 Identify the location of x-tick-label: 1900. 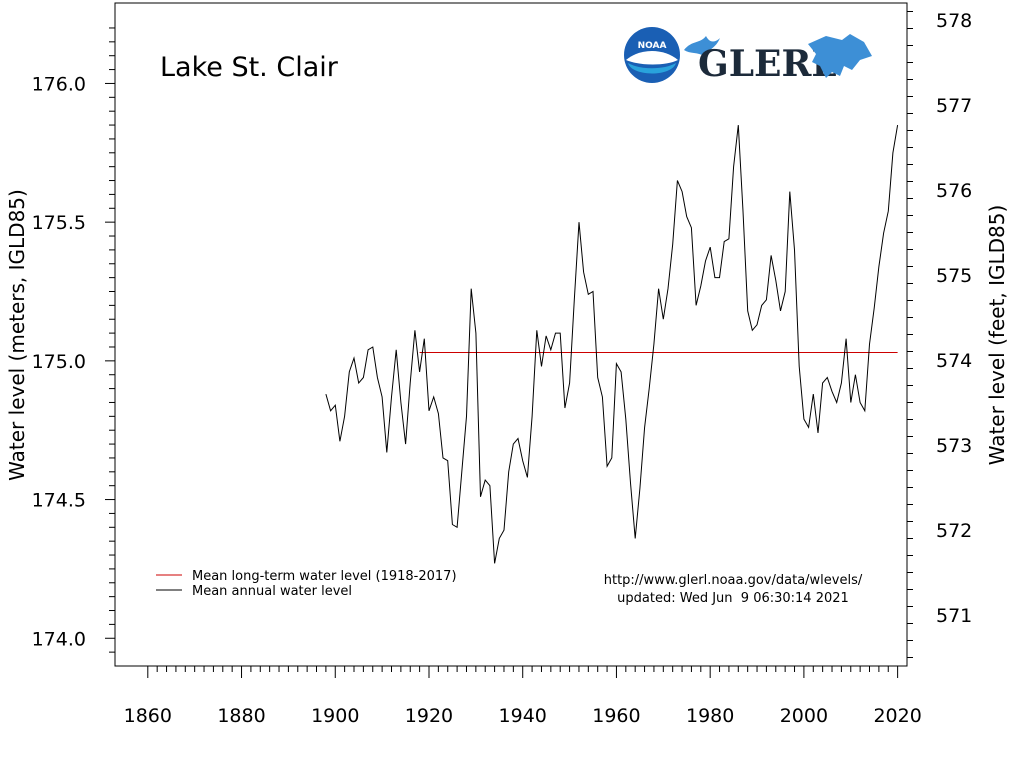
(335, 716).